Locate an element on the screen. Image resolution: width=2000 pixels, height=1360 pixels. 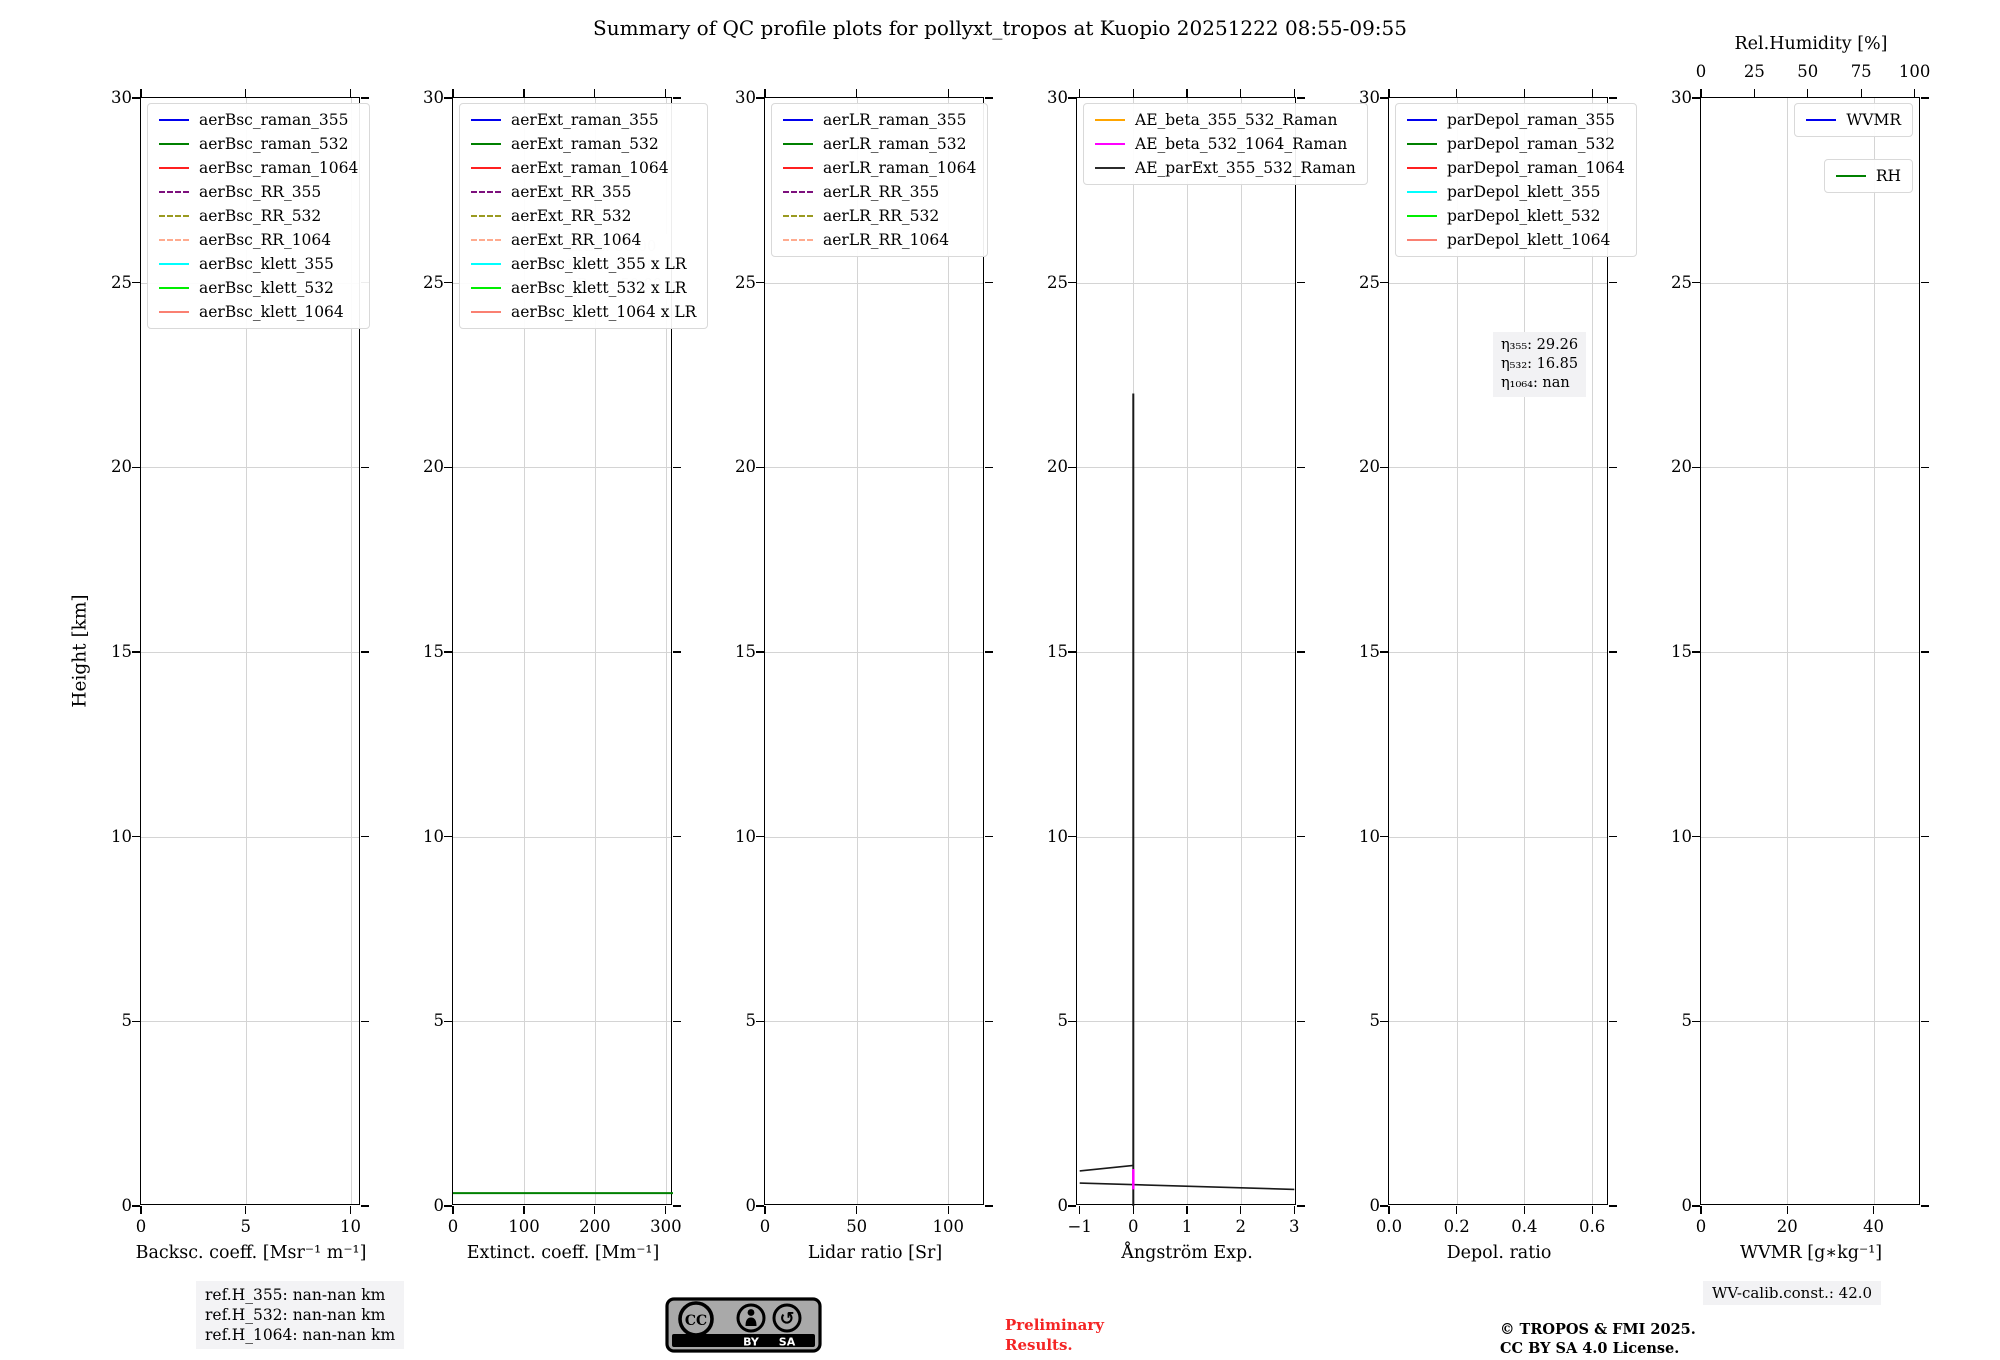
x-tick-label: 300 is located at coordinates (666, 1226).